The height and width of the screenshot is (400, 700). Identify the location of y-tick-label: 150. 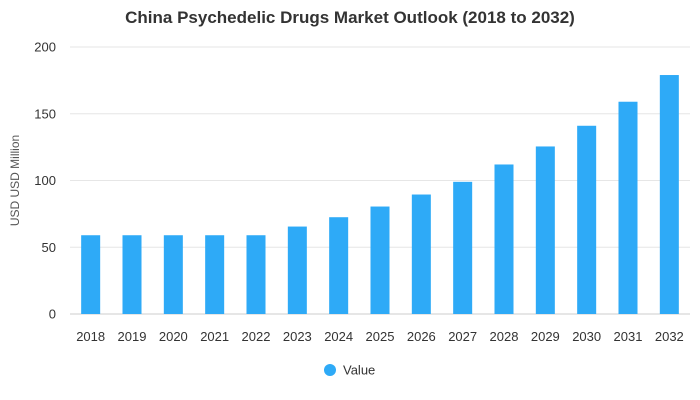
(45, 113).